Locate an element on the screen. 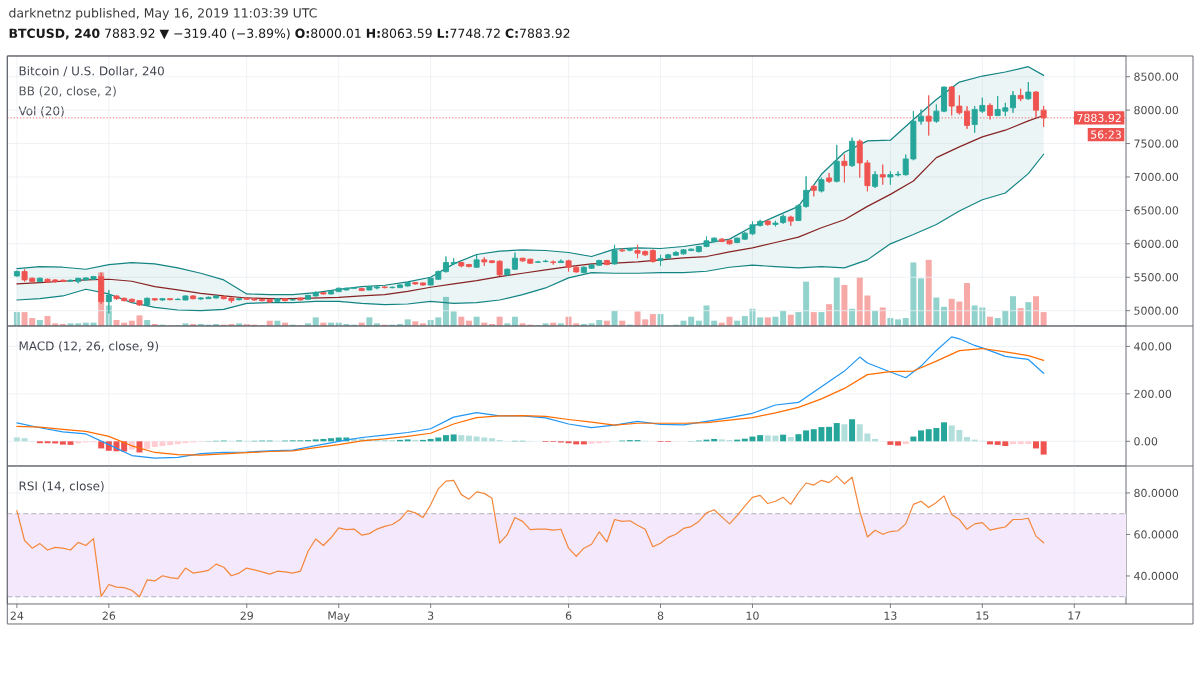  y-tick-label: 7000.00 is located at coordinates (1156, 177).